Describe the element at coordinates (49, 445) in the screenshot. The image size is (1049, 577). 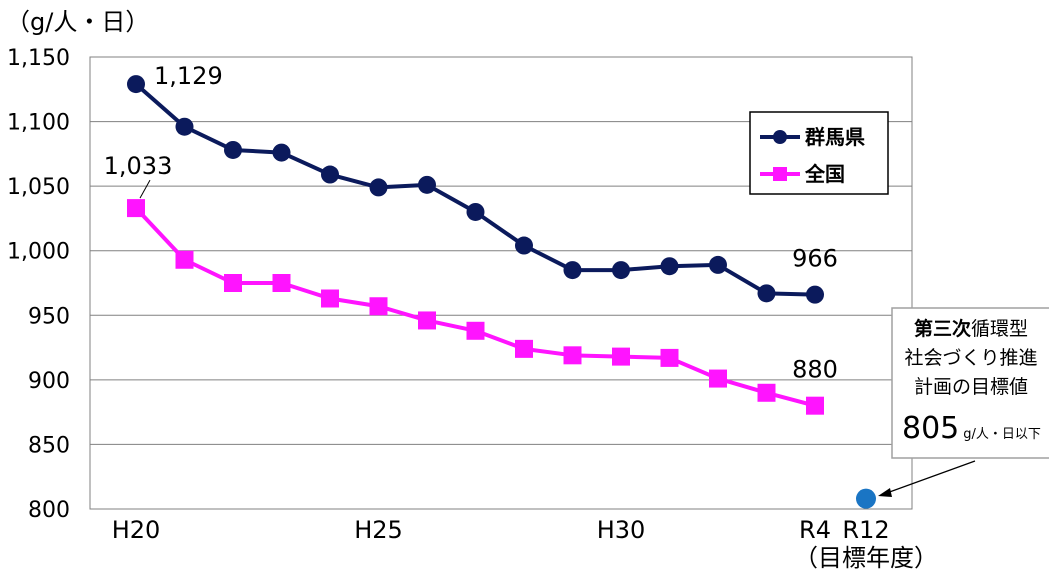
I see `y-tick-label: 850` at that location.